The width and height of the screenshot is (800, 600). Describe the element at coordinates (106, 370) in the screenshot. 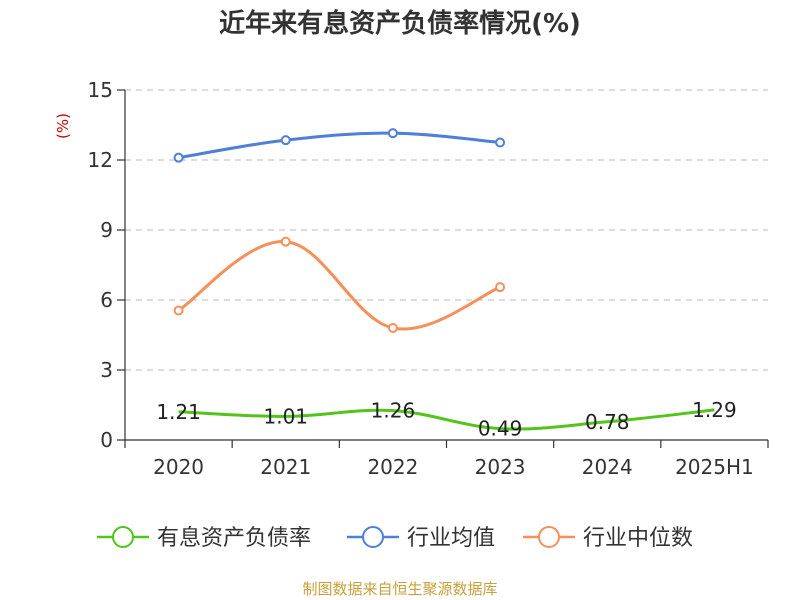

I see `y-tick-label: 3` at that location.